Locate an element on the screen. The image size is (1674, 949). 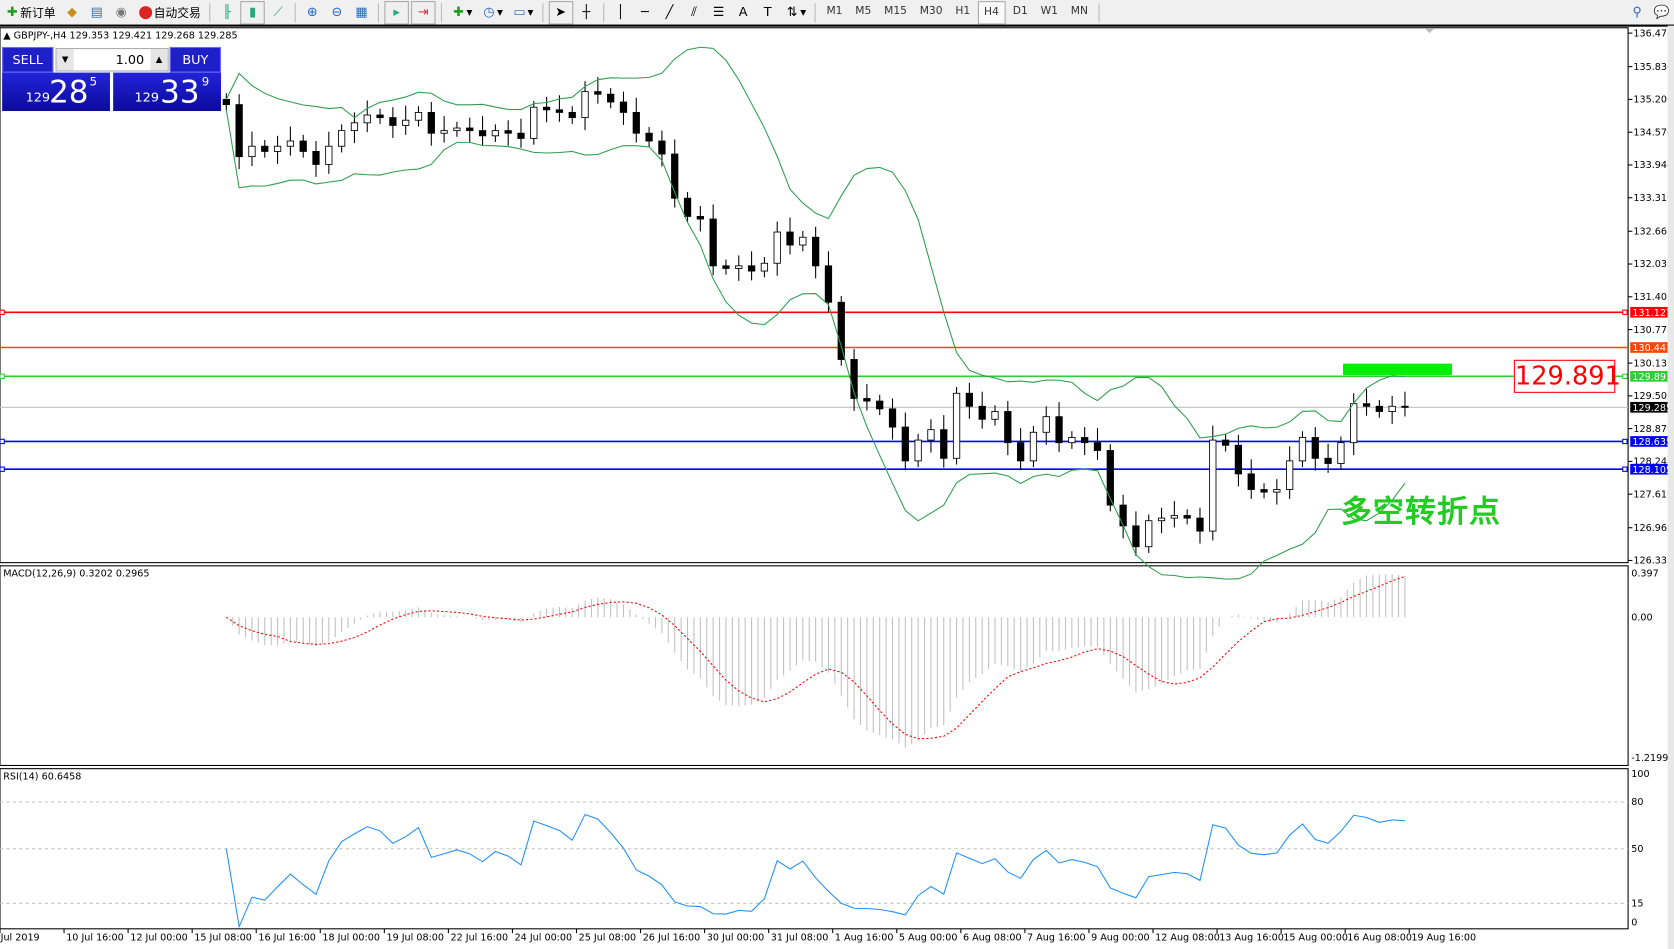
scrollbar is located at coordinates (1670, 487).